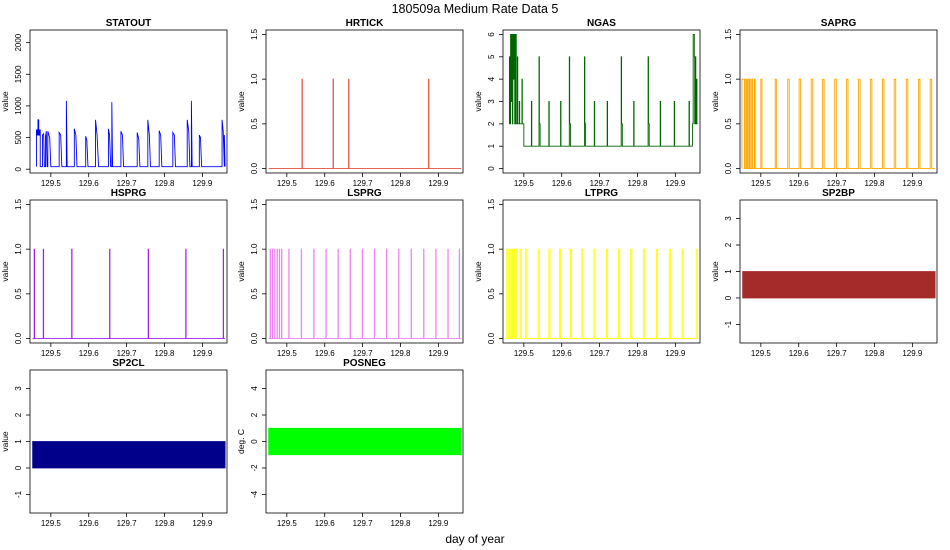 The height and width of the screenshot is (550, 950). I want to click on panel-title: SAPRG, so click(839, 23).